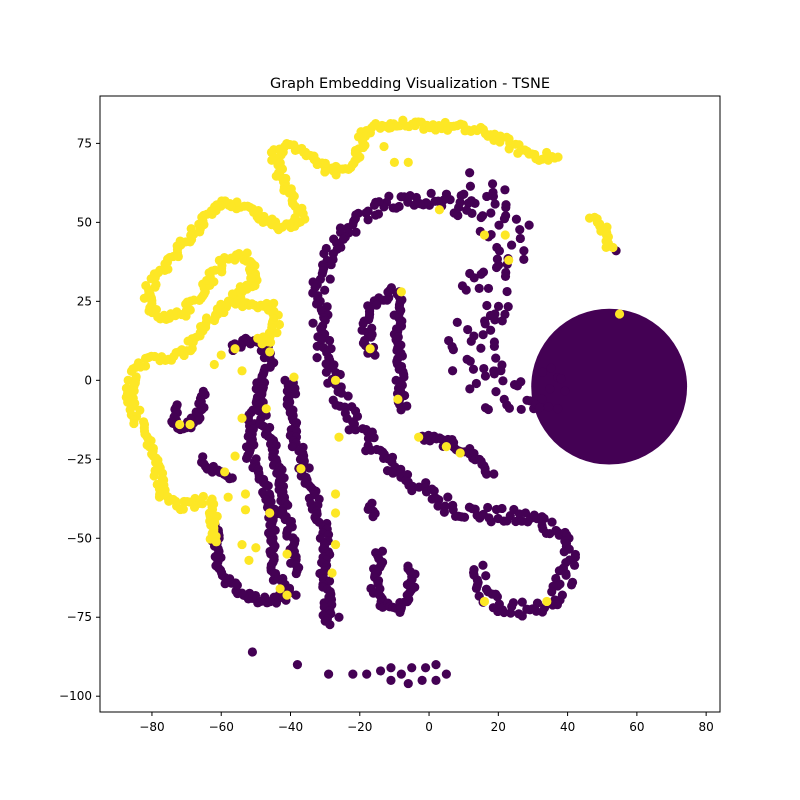 The width and height of the screenshot is (800, 800). I want to click on y-axis: −100 −75 −50 −25 0 25 50 75, so click(79, 419).